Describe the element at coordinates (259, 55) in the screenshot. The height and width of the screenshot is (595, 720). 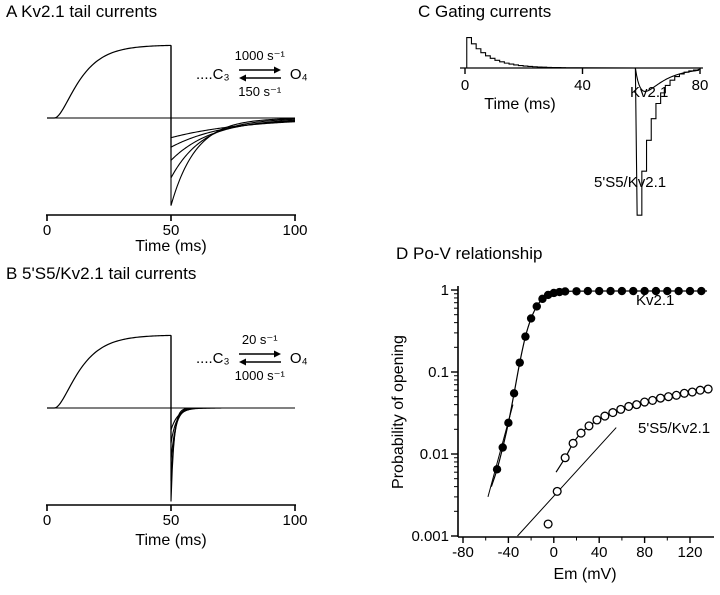
I see `forward-rate-label: 1000 s⁻¹` at that location.